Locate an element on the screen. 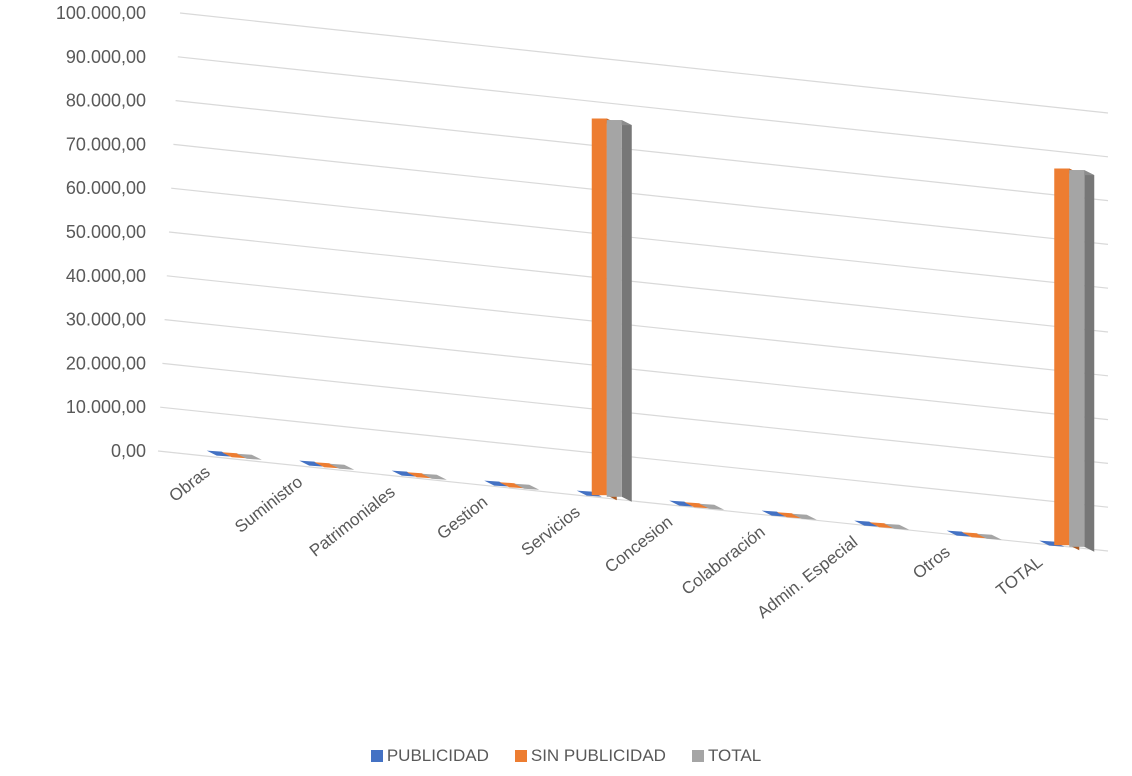 This screenshot has height=776, width=1132. y-tick-label: 40.000,00 is located at coordinates (106, 276).